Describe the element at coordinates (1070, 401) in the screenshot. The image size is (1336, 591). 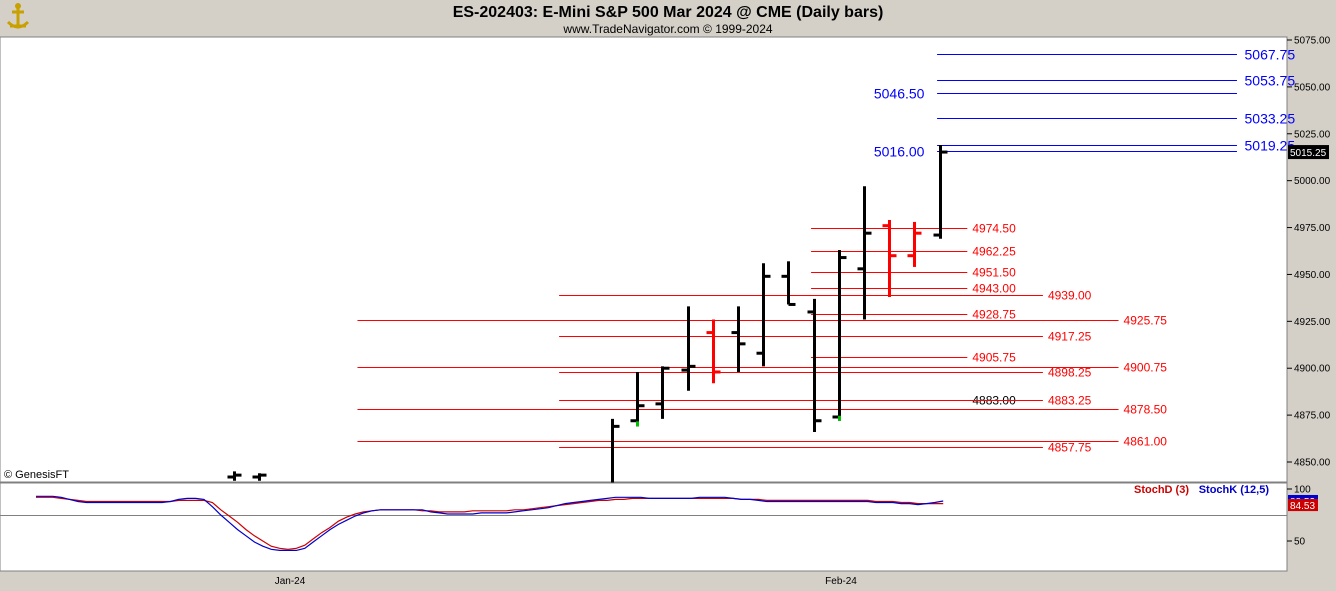
I see `level-label: 4883.25` at that location.